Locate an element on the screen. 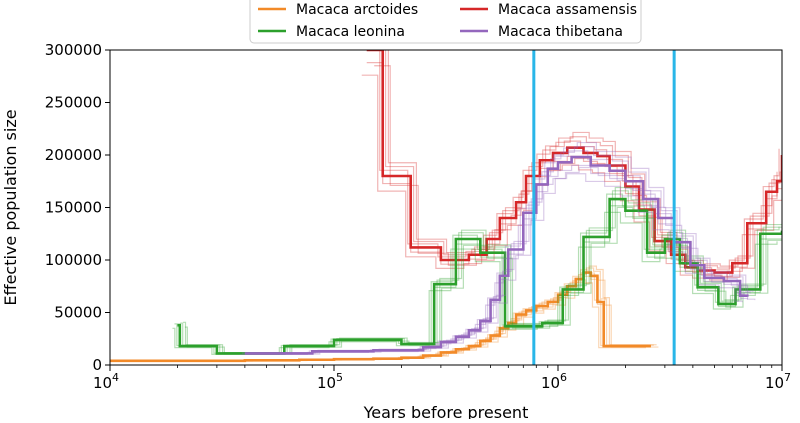 This screenshot has height=423, width=800. legend-box is located at coordinates (445, 22).